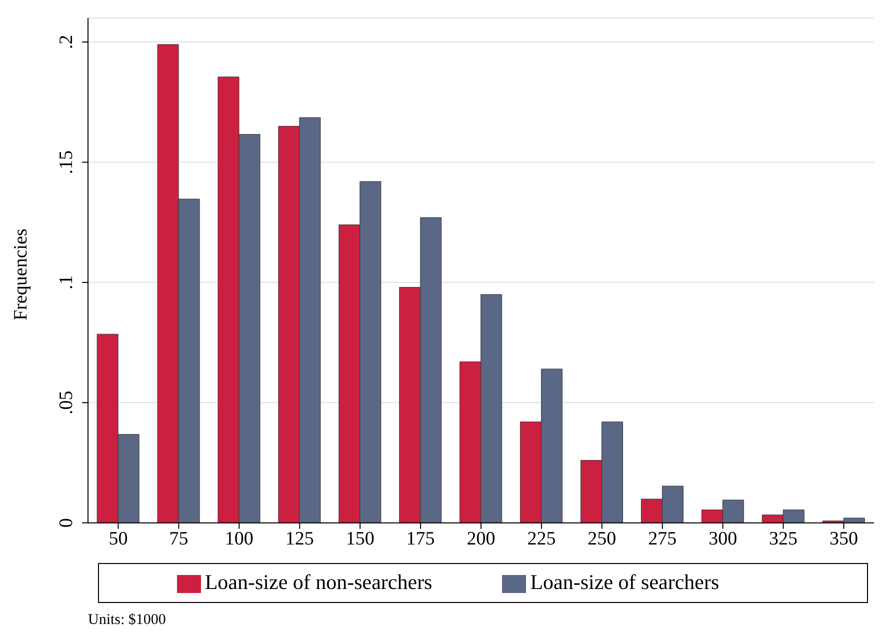 The width and height of the screenshot is (883, 637). What do you see at coordinates (21, 274) in the screenshot?
I see `y-axis-title: Frequencies` at bounding box center [21, 274].